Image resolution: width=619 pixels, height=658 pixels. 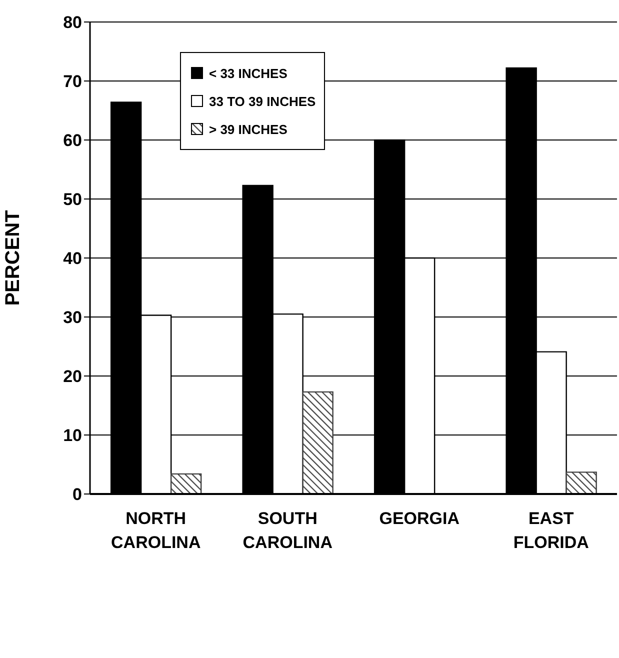 I want to click on legend-label: > 39 INCHES, so click(x=248, y=129).